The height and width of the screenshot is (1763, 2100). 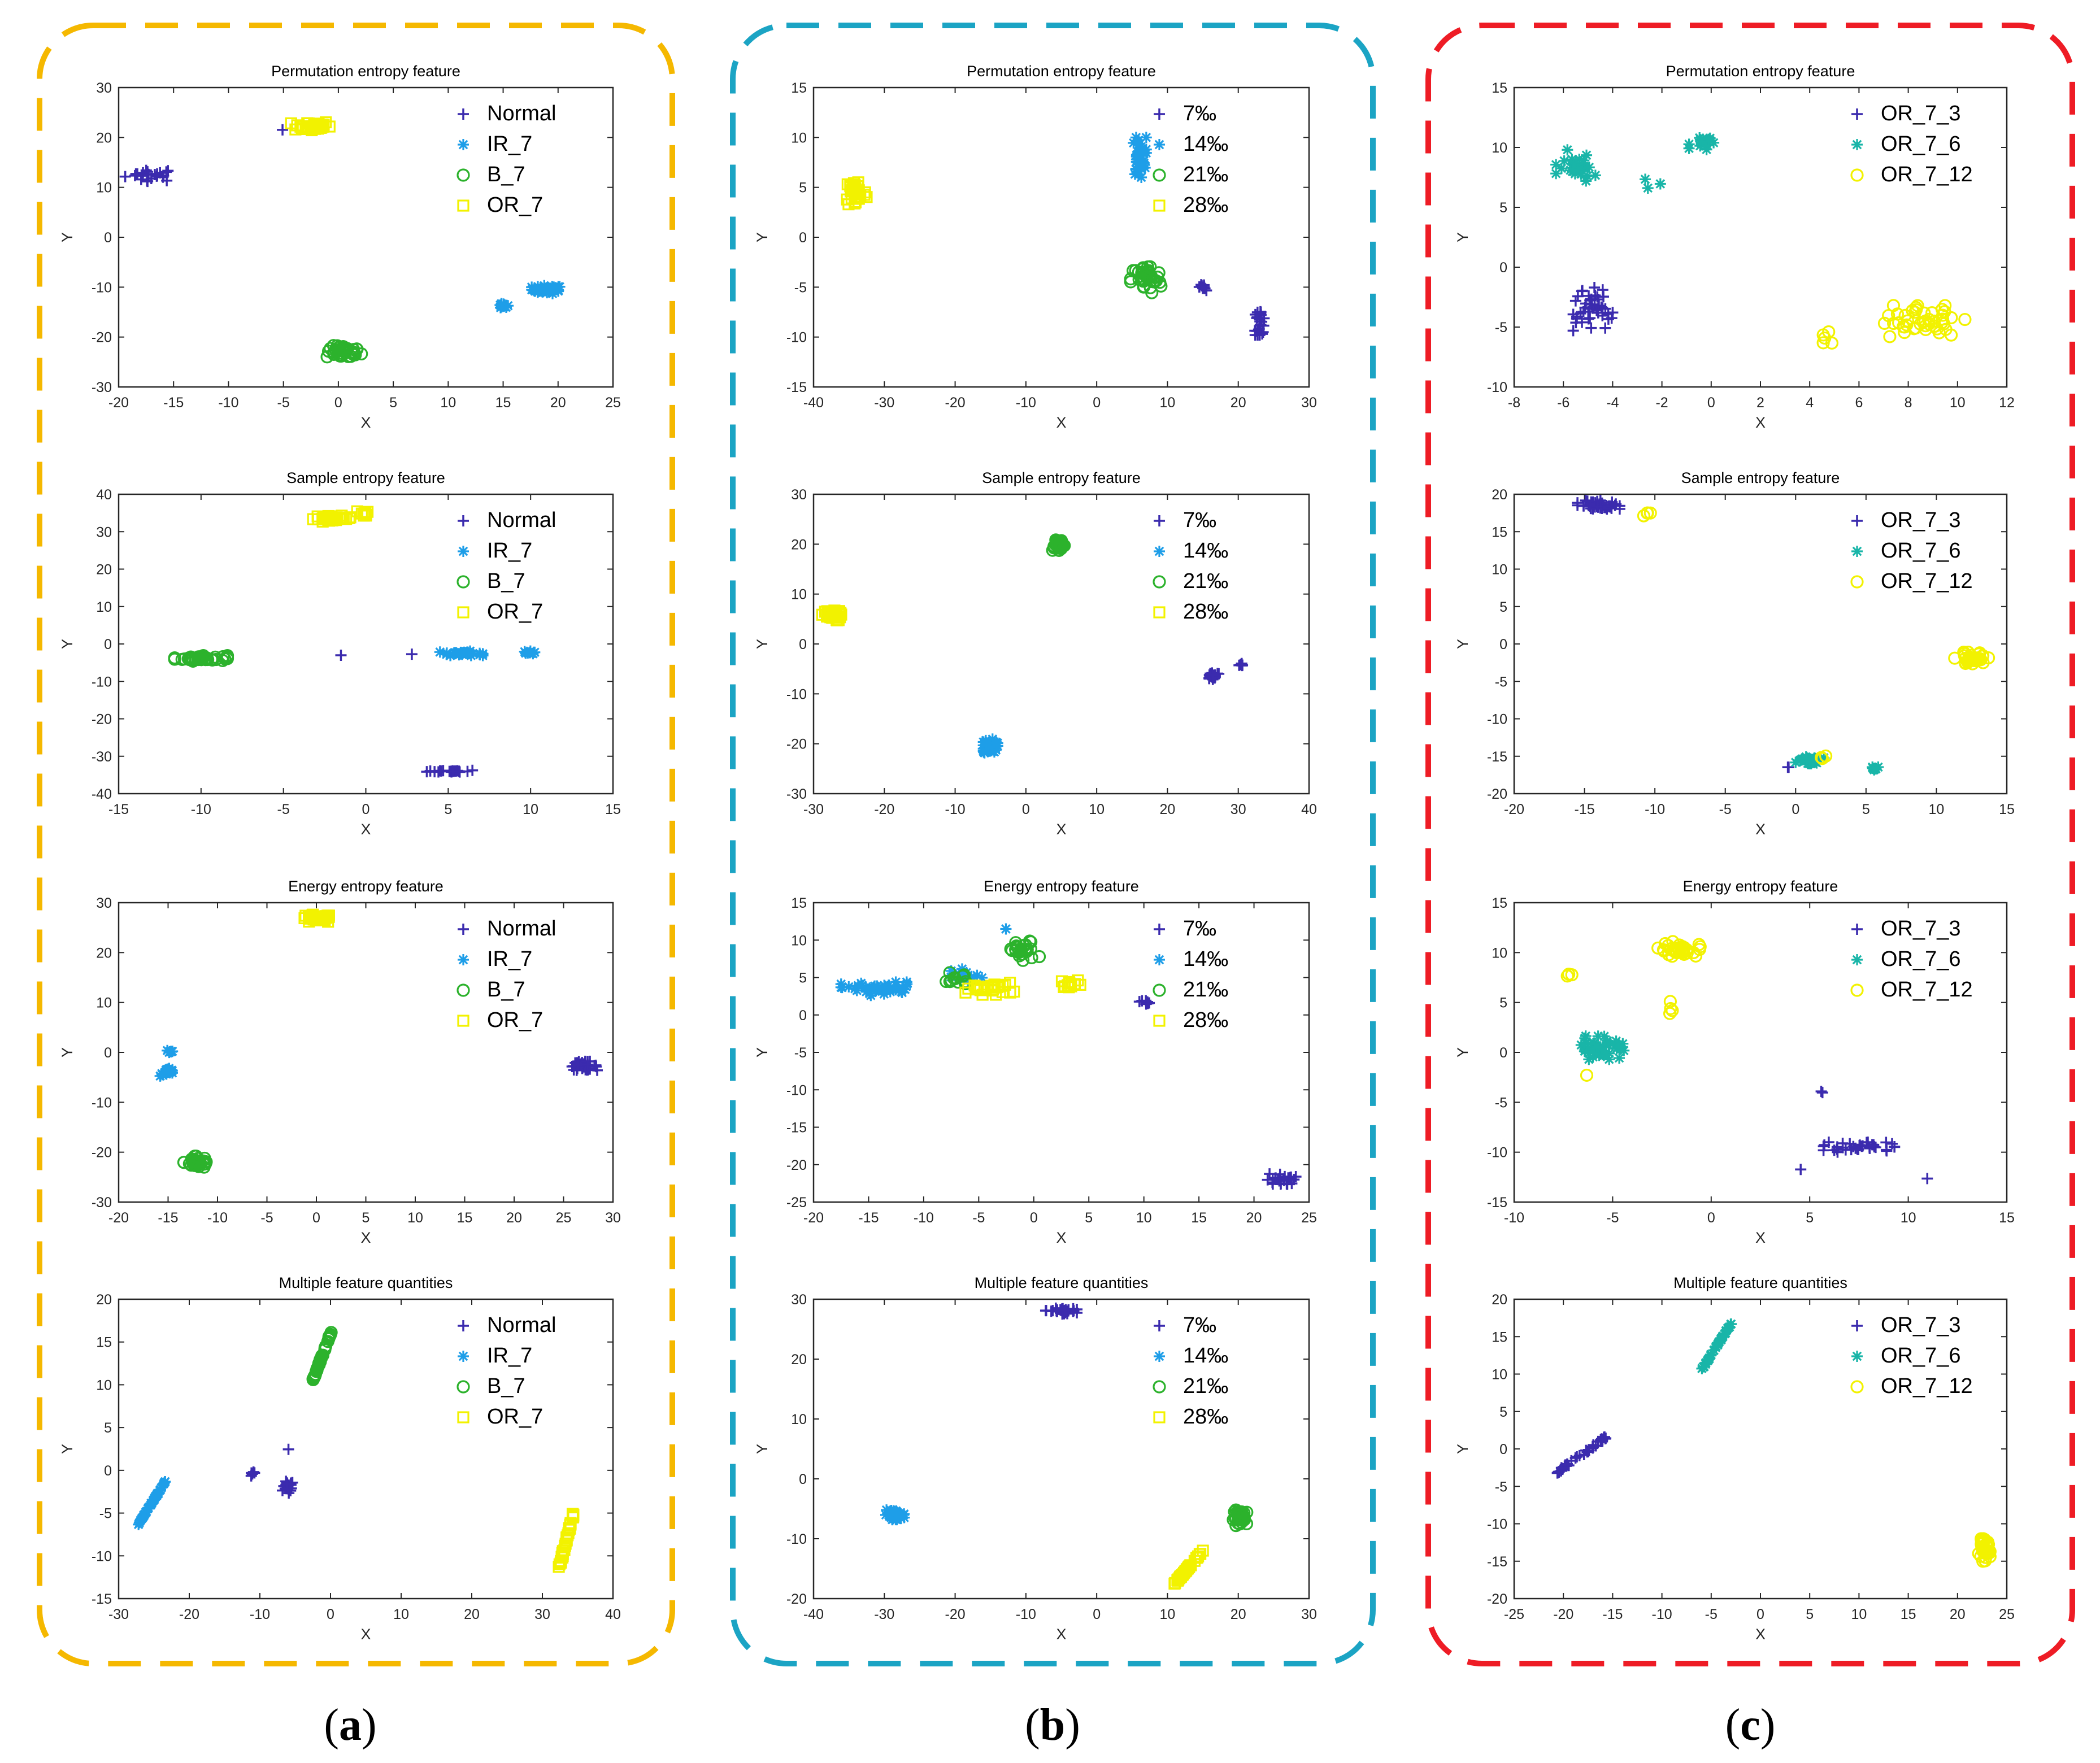 What do you see at coordinates (366, 886) in the screenshot?
I see `chart-title: Energy entropy feature` at bounding box center [366, 886].